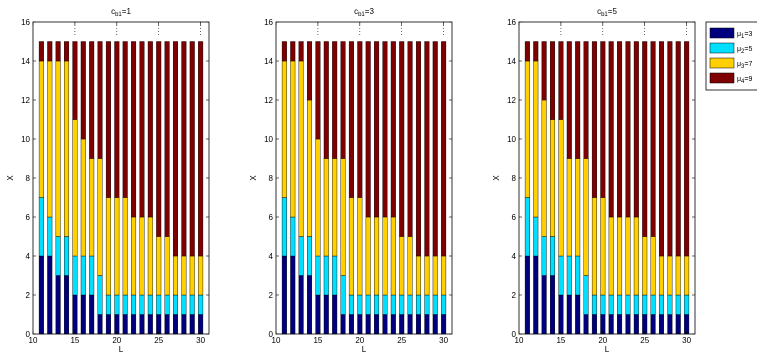  I want to click on y-tick-label: 4, so click(271, 256).